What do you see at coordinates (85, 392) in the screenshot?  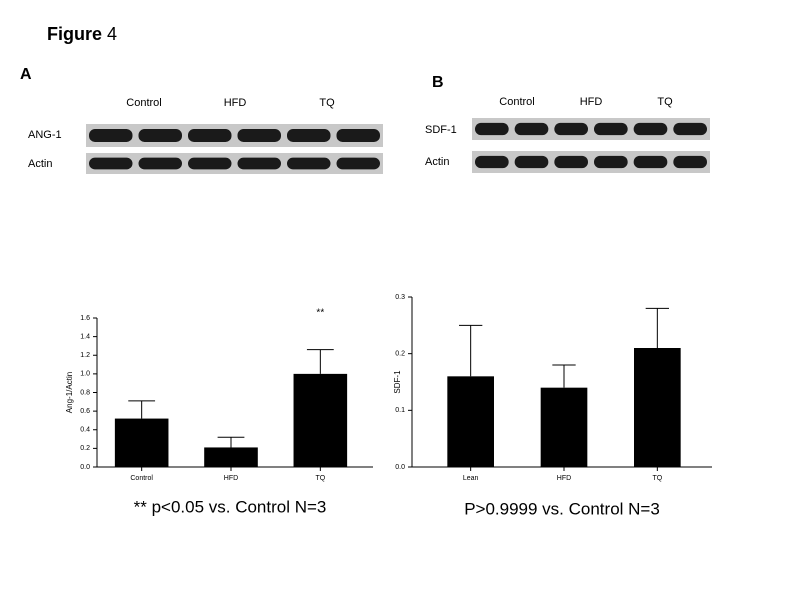 I see `y-tick-label: 0.8` at bounding box center [85, 392].